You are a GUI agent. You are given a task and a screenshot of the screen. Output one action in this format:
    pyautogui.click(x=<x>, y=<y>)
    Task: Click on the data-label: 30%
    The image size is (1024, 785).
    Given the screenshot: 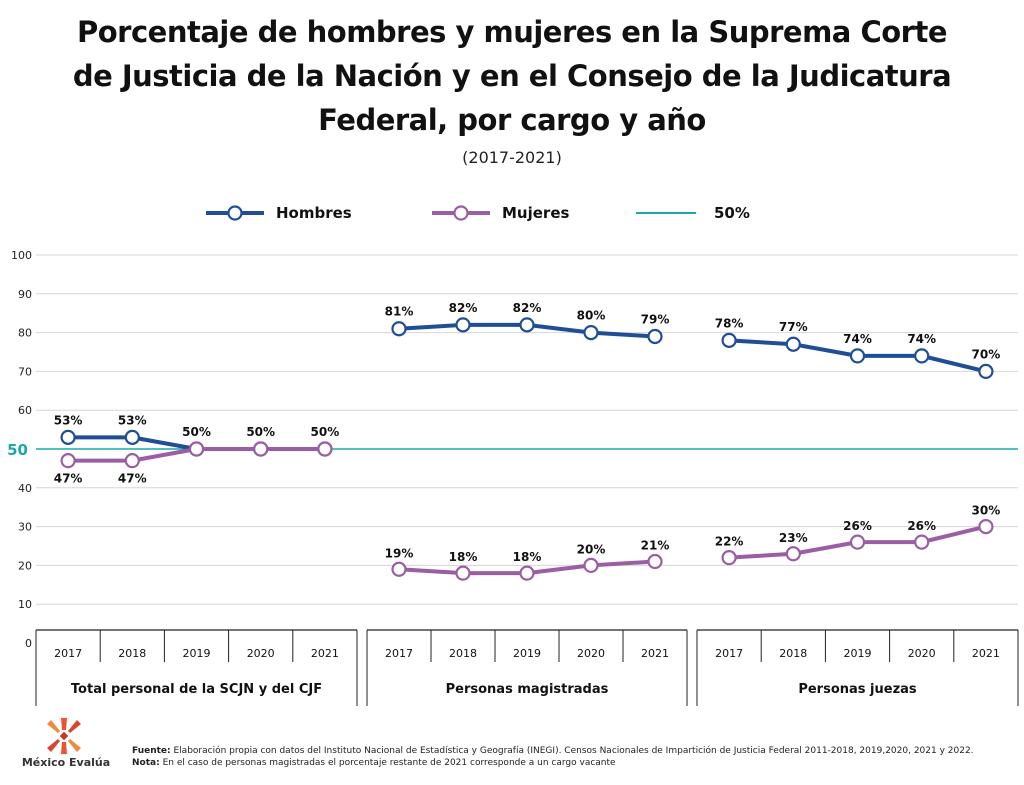 What is the action you would take?
    pyautogui.click(x=986, y=511)
    